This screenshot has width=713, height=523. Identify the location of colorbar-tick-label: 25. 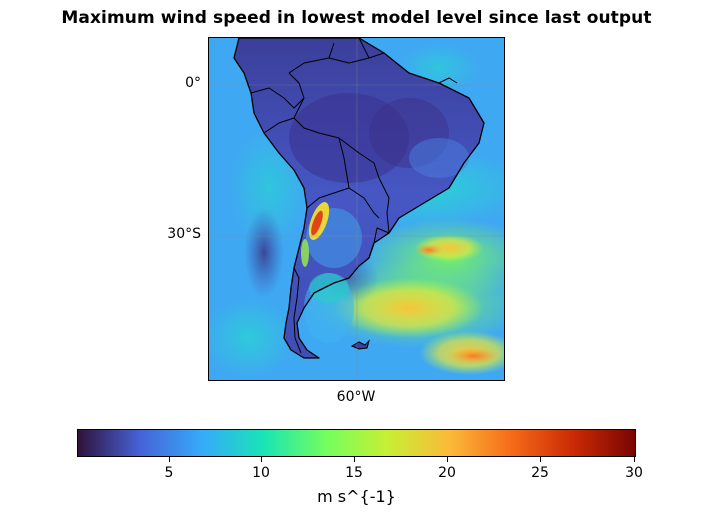
(540, 473).